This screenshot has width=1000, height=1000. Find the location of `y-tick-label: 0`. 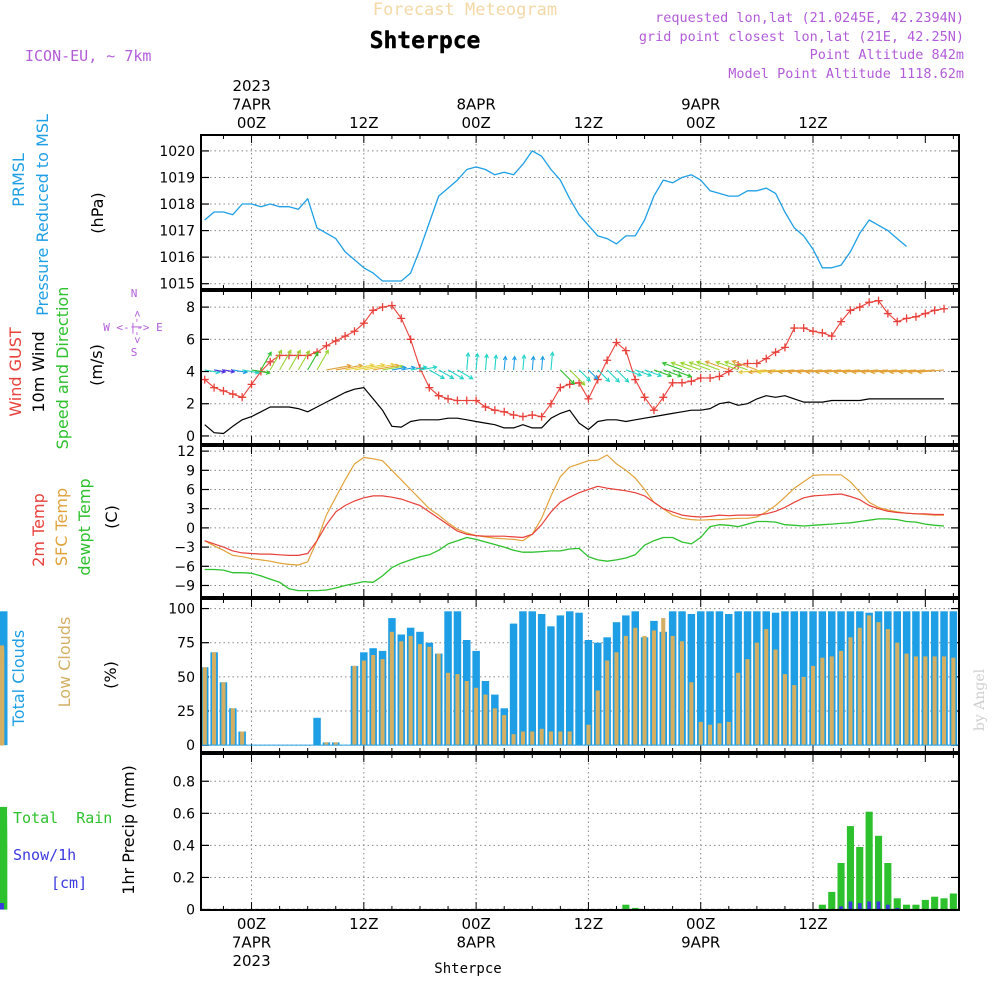

y-tick-label: 0 is located at coordinates (190, 746).